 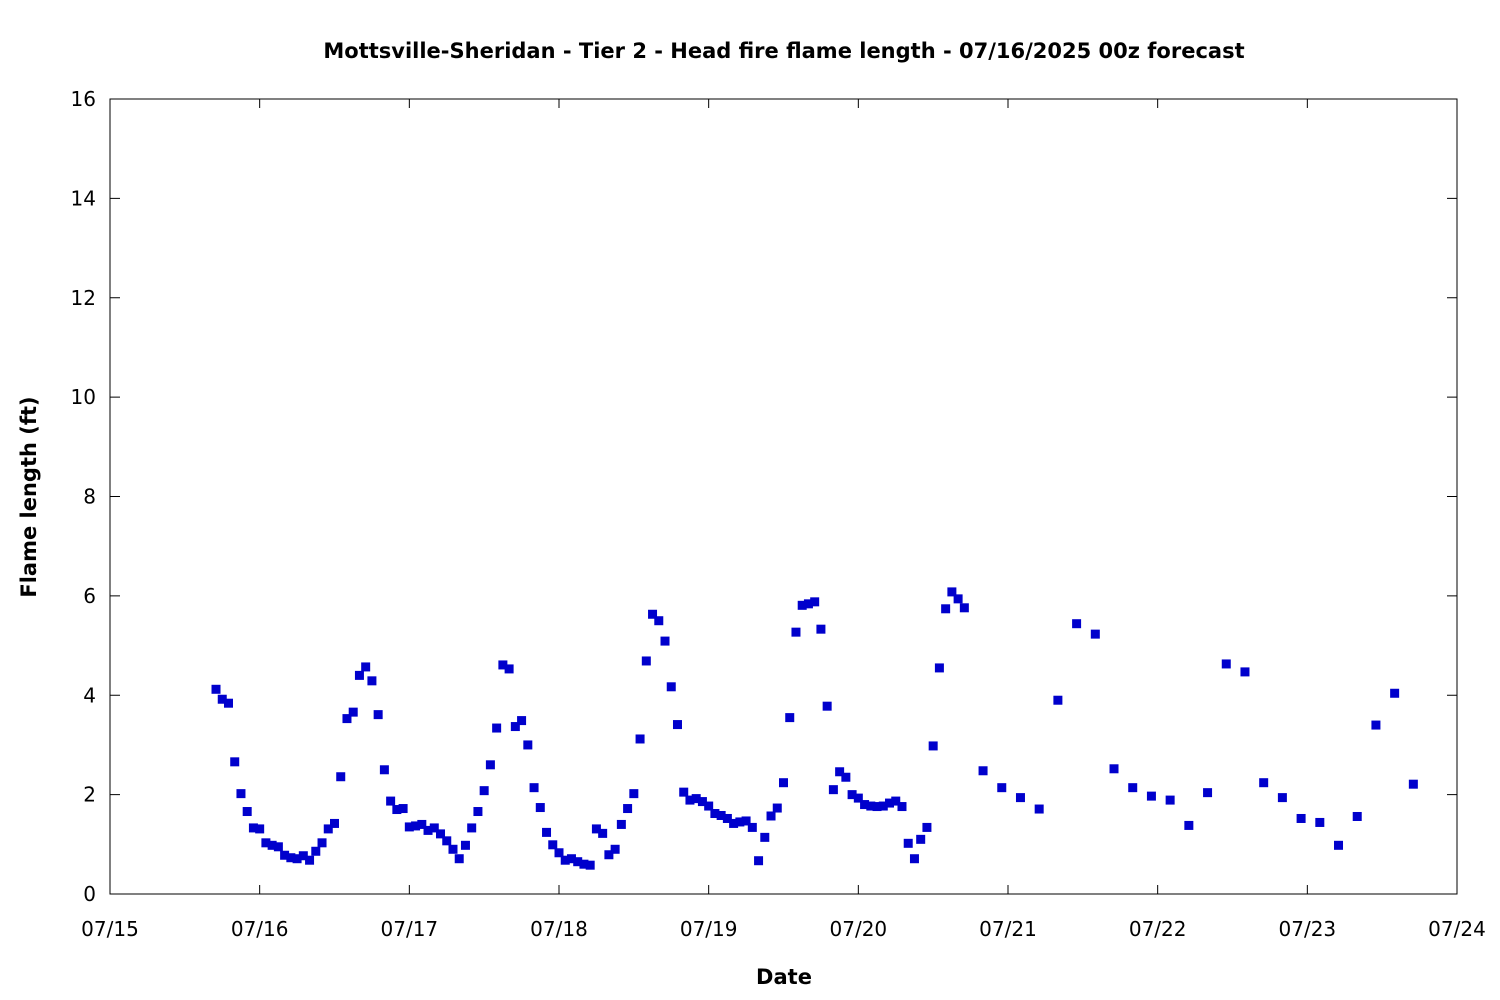 What do you see at coordinates (784, 977) in the screenshot?
I see `x-axis-label: Date` at bounding box center [784, 977].